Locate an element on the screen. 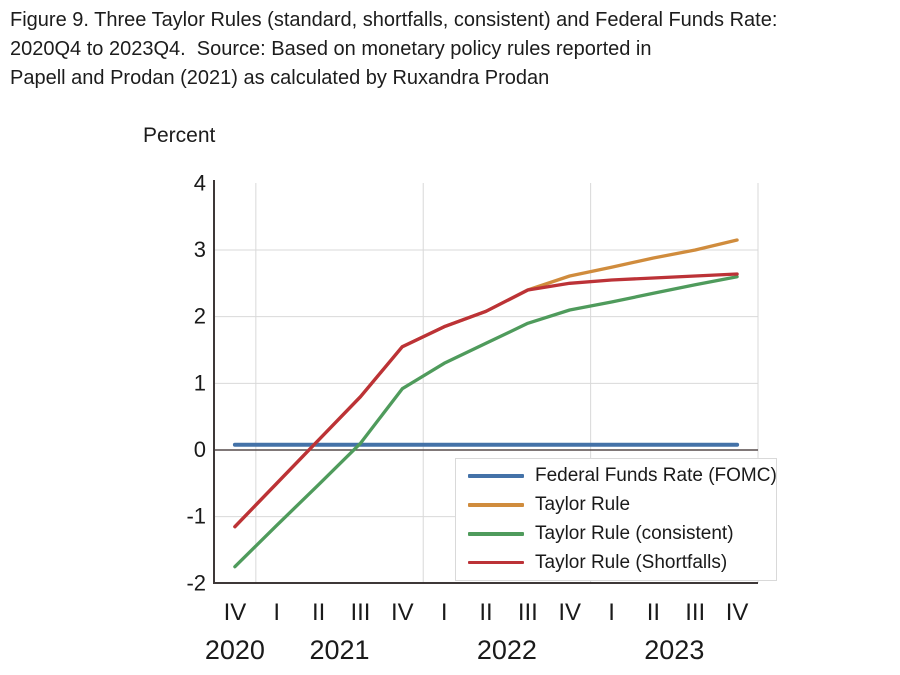 Image resolution: width=900 pixels, height=675 pixels. legend-swatch-taylor-rule is located at coordinates (496, 505).